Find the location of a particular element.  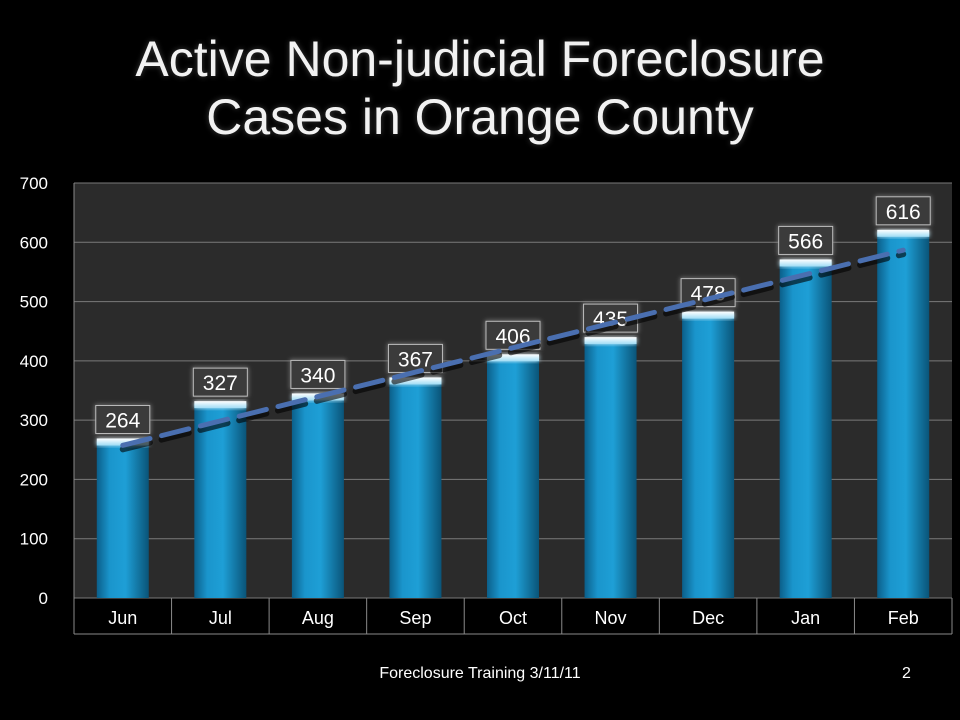

data-label: 340 is located at coordinates (317, 375).